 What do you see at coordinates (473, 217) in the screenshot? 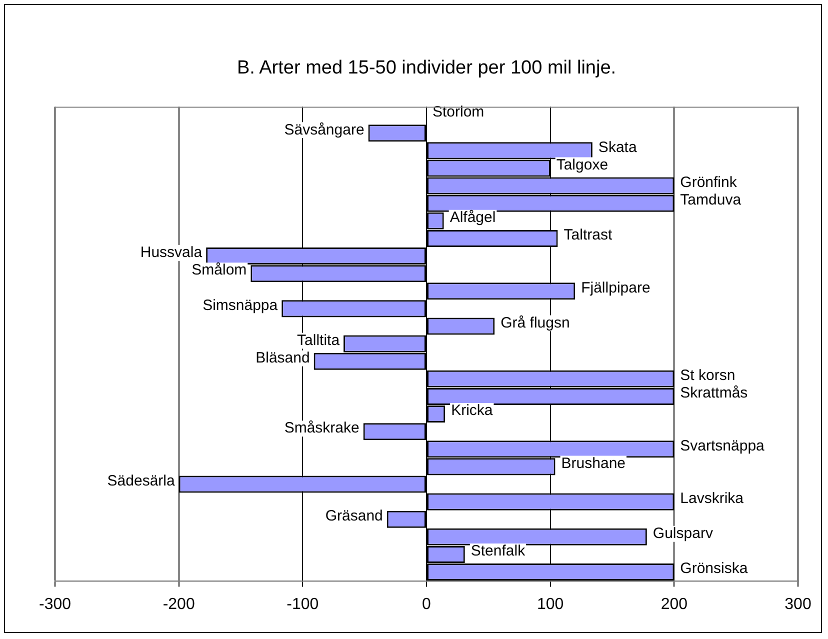
I see `y-tick-label: Alfågel` at bounding box center [473, 217].